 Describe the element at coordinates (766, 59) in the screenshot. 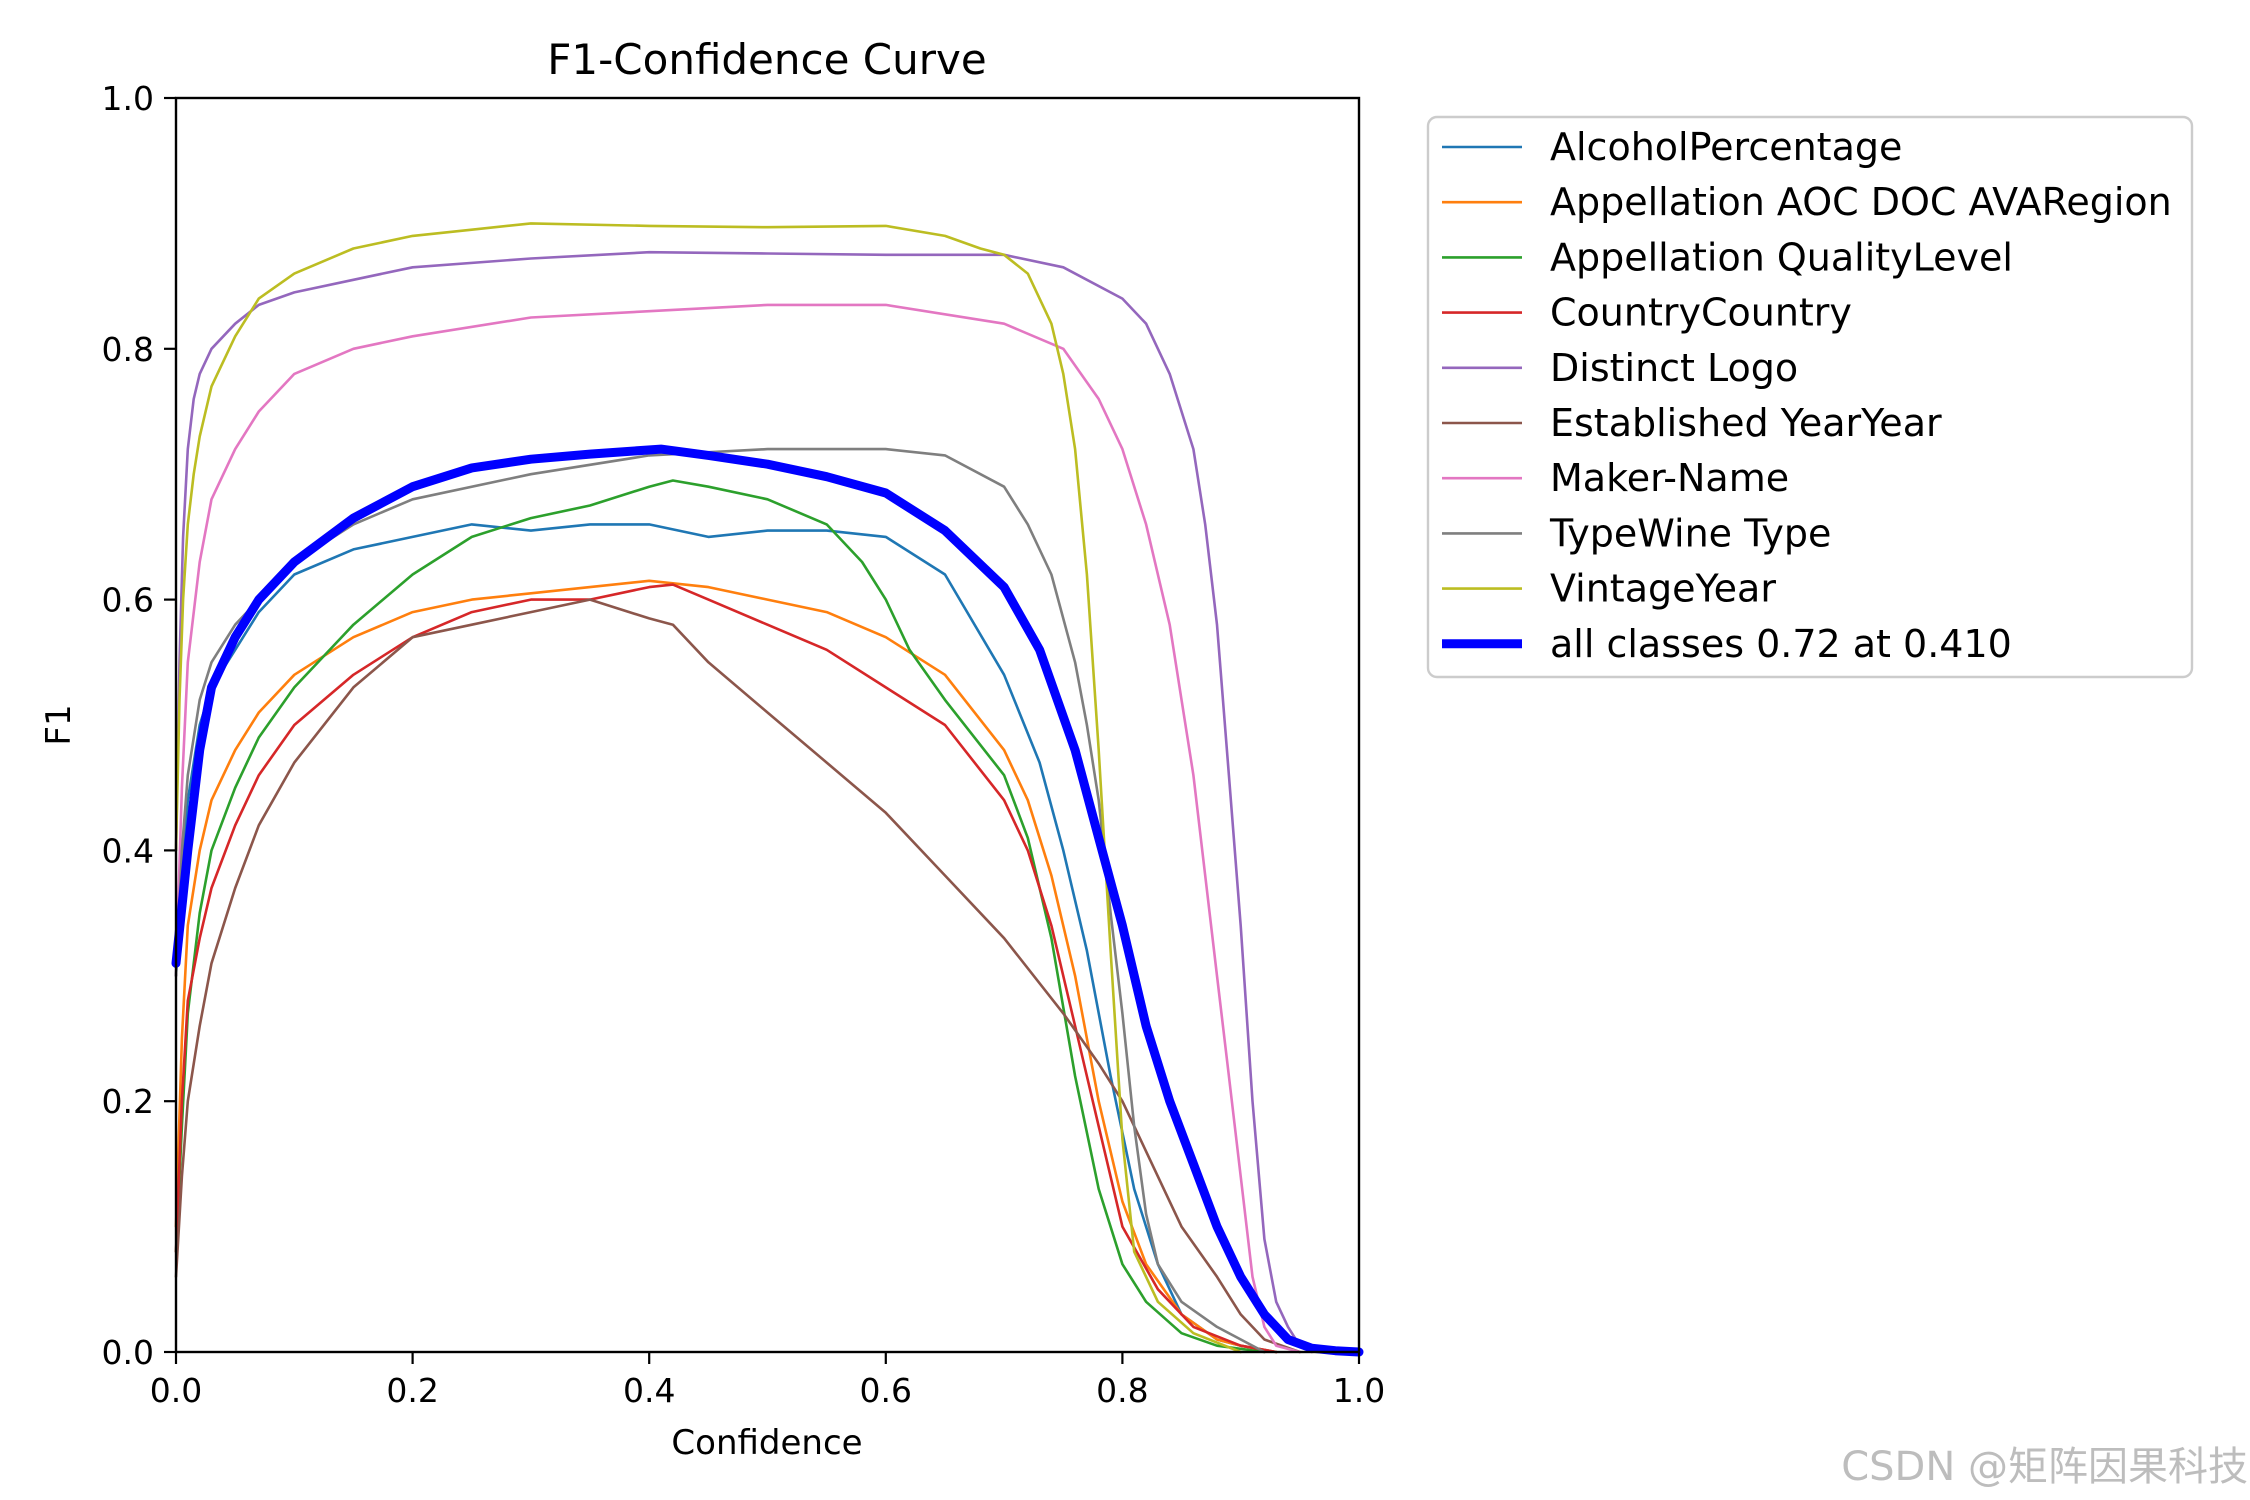

I see `chart-title: F1-Confidence Curve` at that location.